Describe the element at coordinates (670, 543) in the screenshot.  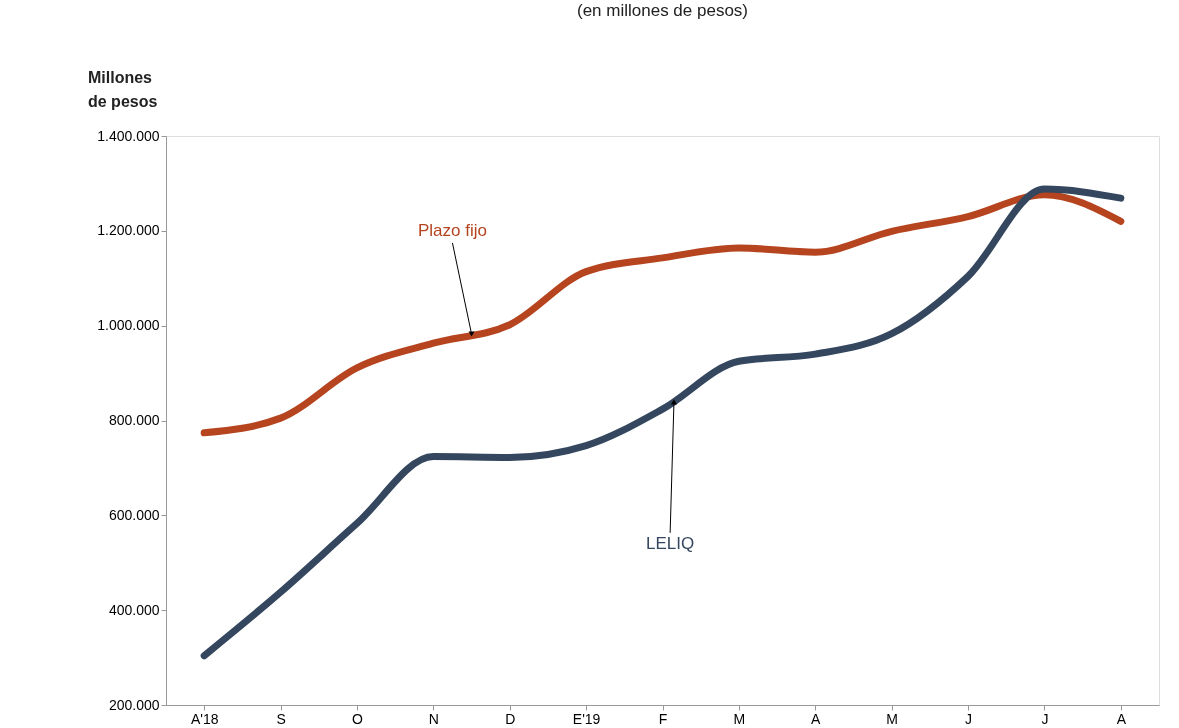
I see `text: LELIQ` at that location.